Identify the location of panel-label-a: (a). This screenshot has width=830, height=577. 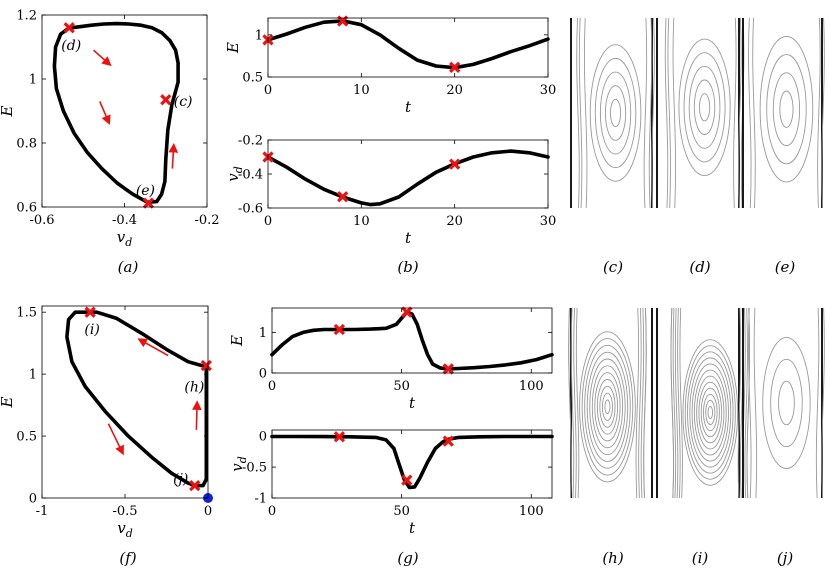
(128, 267).